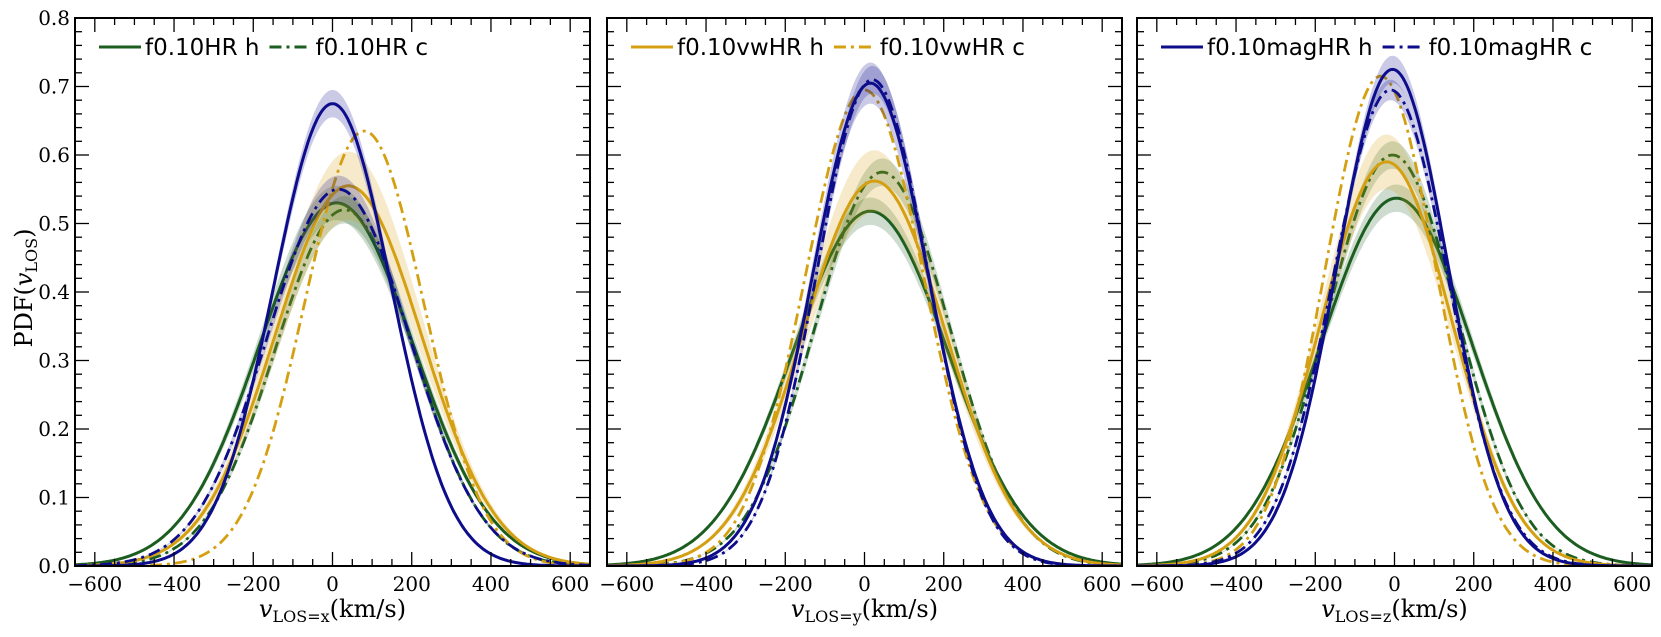 This screenshot has height=637, width=1661. Describe the element at coordinates (828, 48) in the screenshot. I see `legend: f0.10vwHR h f0.10vwHR c` at that location.